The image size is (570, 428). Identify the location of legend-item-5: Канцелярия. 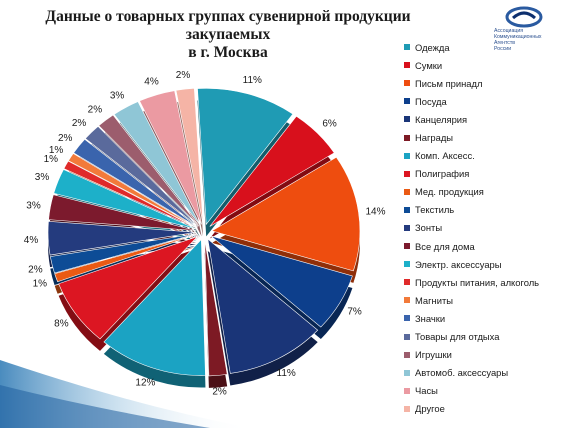
(486, 119).